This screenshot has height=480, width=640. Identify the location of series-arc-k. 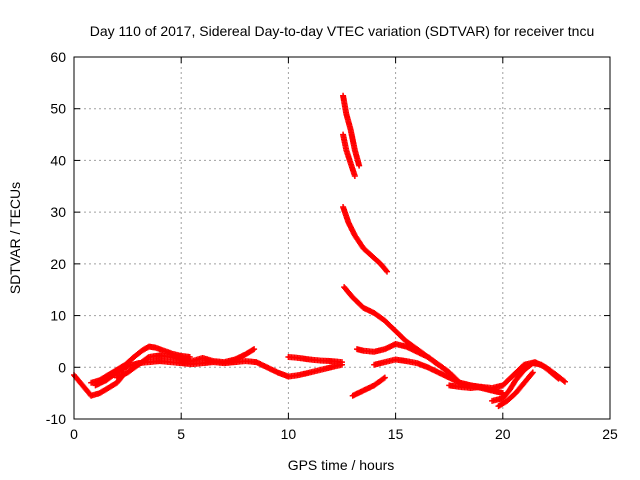
(368, 386).